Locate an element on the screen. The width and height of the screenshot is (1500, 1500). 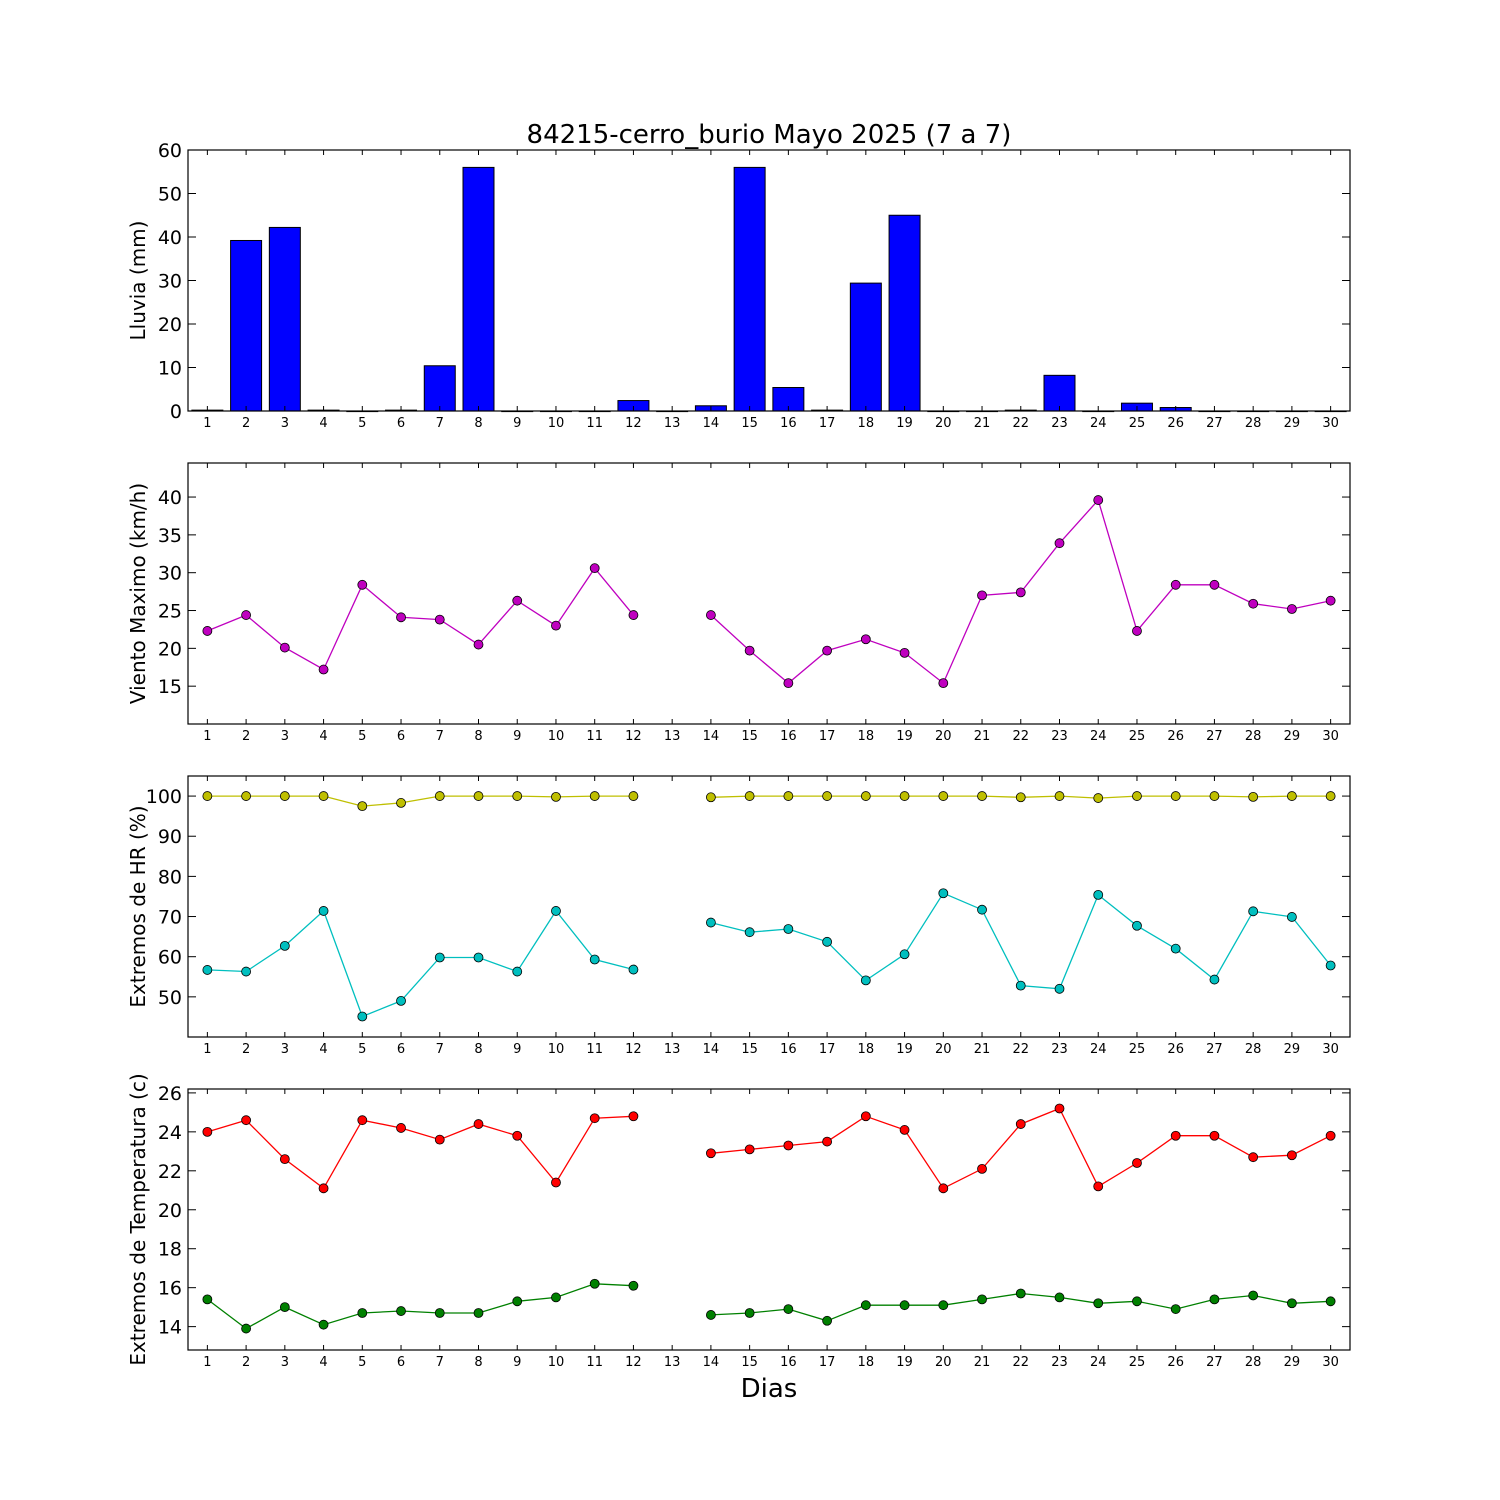
x-tick-label: 1 is located at coordinates (207, 736).